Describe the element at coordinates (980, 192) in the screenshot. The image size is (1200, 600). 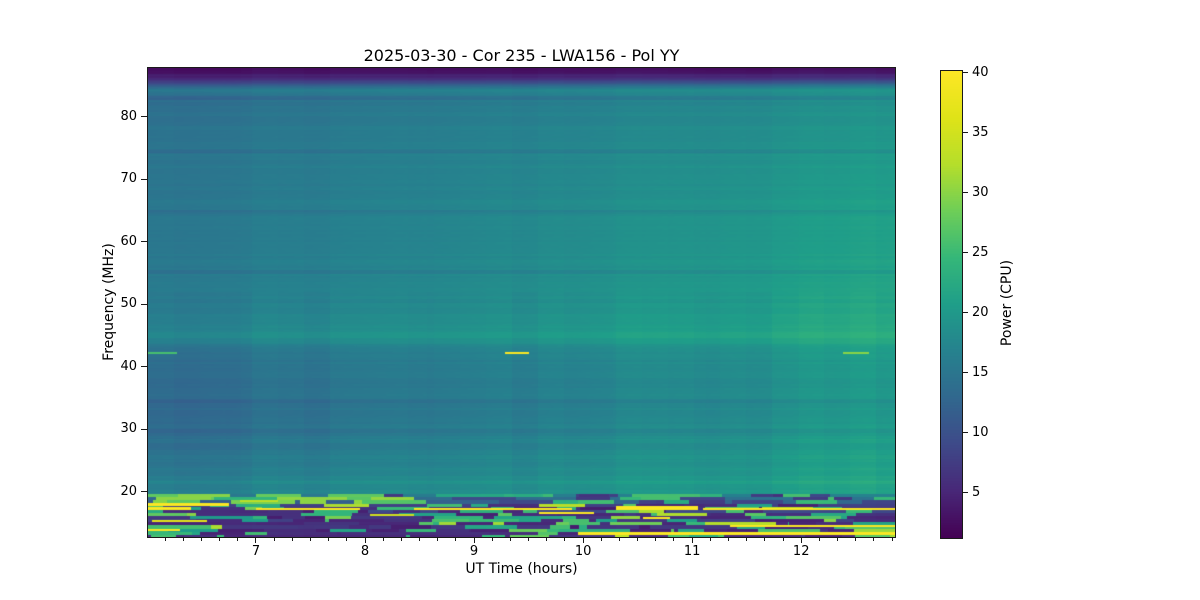
I see `colorbar-tick-label-30: 30` at that location.